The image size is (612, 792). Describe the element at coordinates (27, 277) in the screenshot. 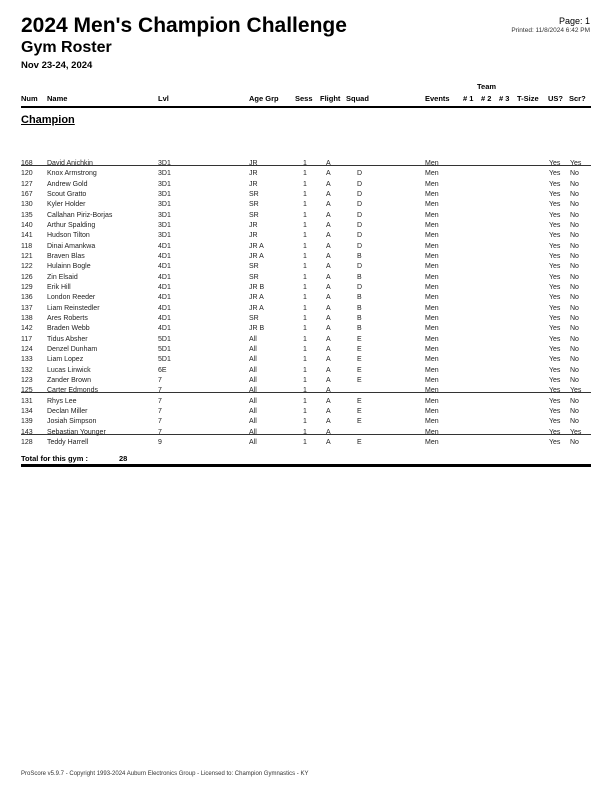

I see `cell-num: 126` at that location.